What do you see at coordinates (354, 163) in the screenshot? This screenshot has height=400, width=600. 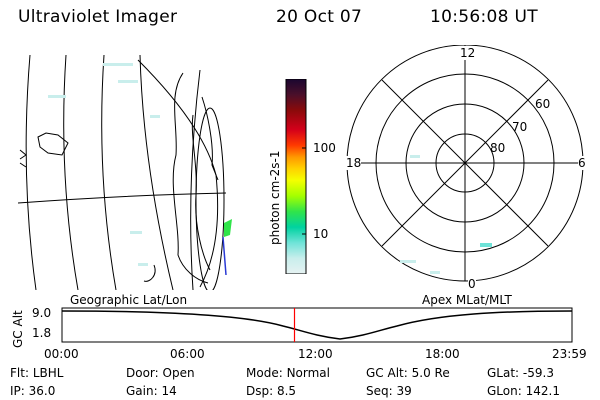 I see `mlt-label-18: 18` at bounding box center [354, 163].